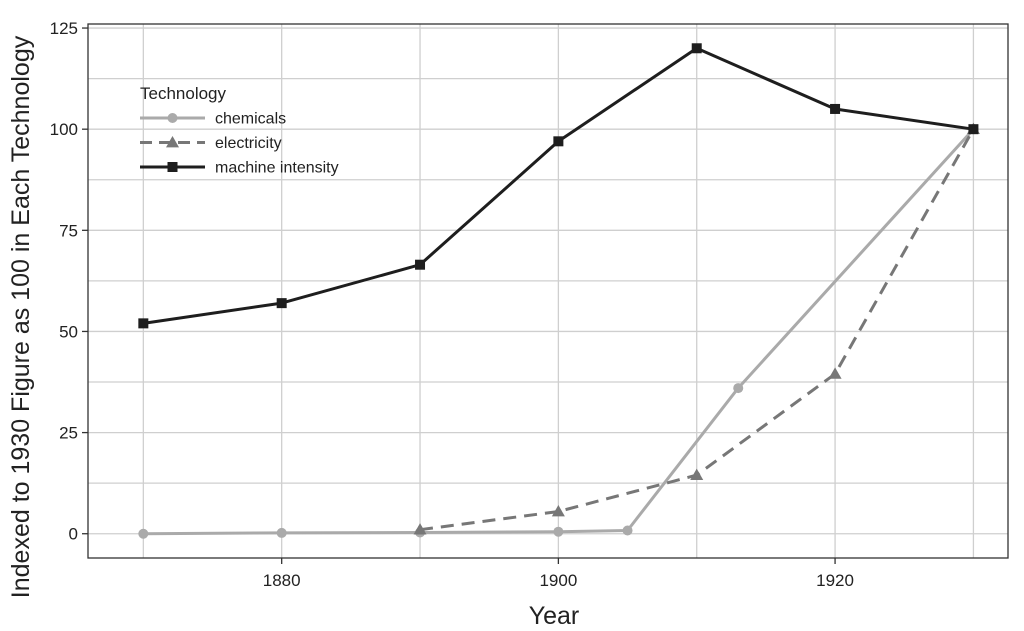 The image size is (1024, 631). Describe the element at coordinates (183, 93) in the screenshot. I see `legend-title: Technology` at that location.